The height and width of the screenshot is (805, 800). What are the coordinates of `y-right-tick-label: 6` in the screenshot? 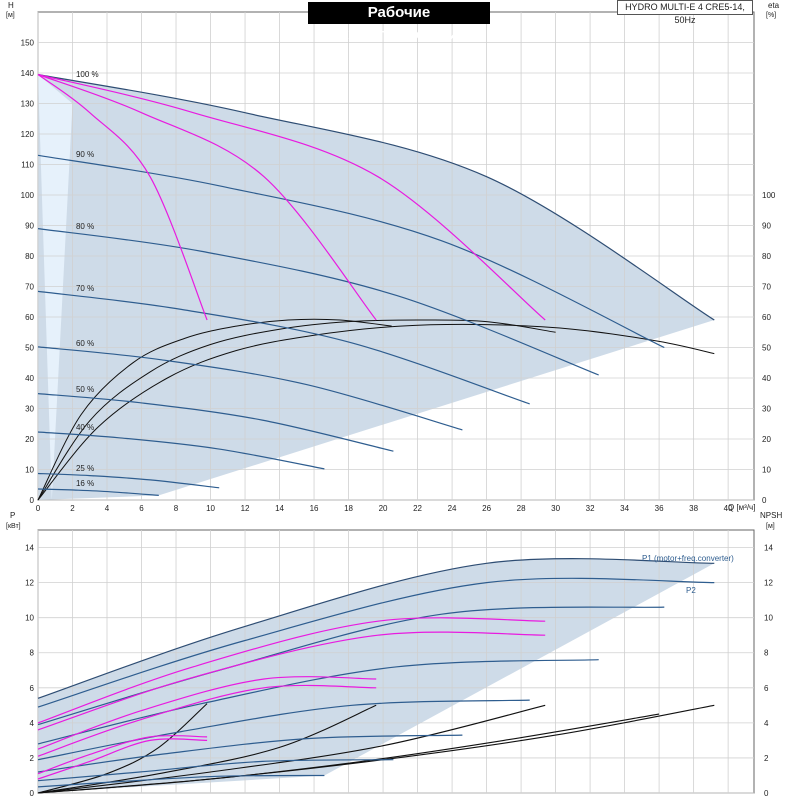 It's located at (766, 688).